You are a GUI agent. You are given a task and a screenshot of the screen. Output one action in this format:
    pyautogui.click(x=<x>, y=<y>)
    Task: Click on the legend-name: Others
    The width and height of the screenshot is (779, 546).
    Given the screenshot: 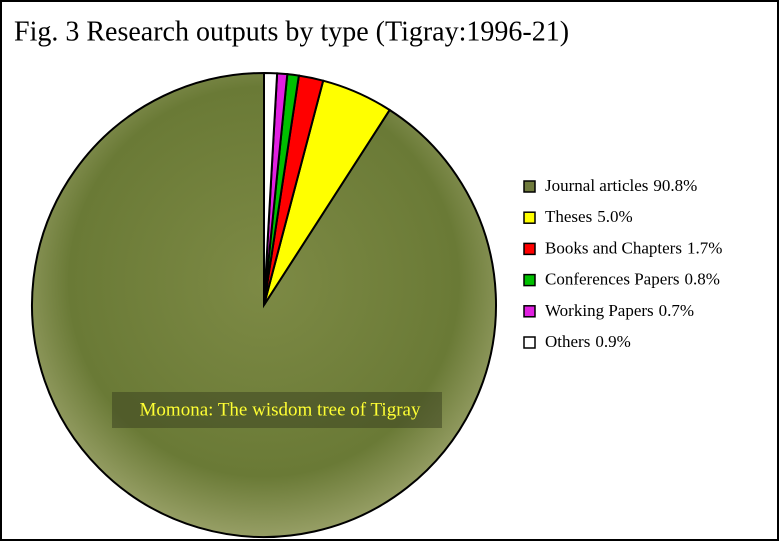 What is the action you would take?
    pyautogui.click(x=567, y=341)
    